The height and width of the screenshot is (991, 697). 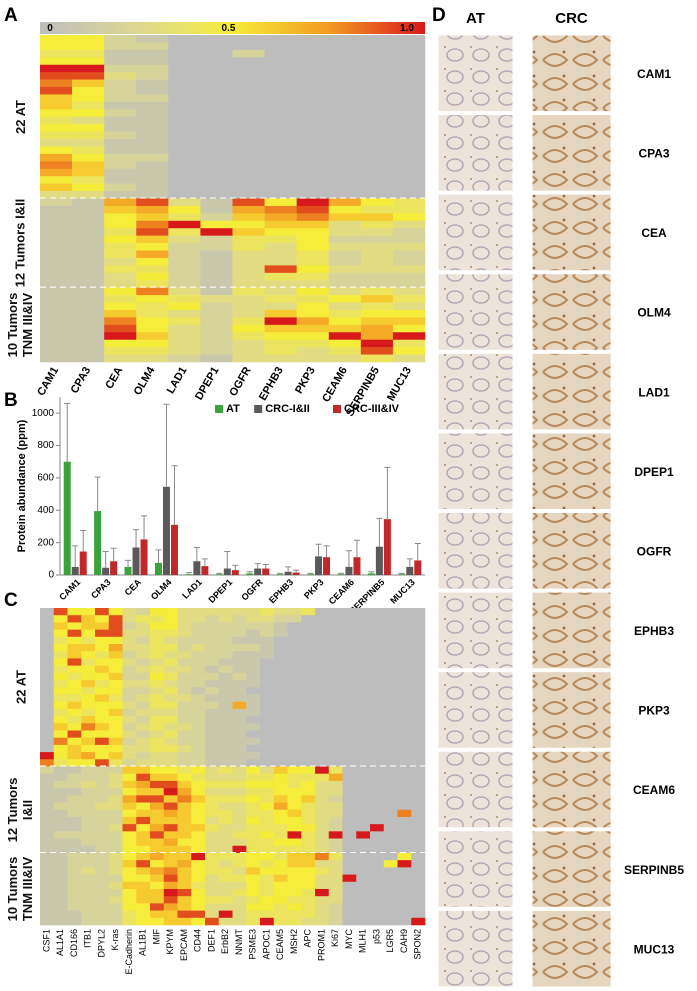 What do you see at coordinates (219, 409) in the screenshot?
I see `legend-swatch` at bounding box center [219, 409].